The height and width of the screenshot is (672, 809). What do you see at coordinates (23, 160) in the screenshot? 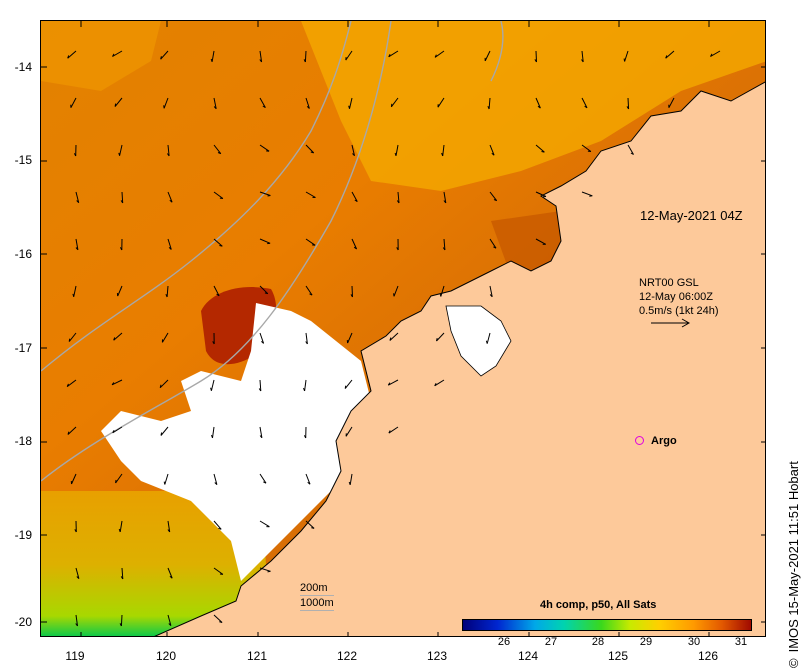
I see `y-tick-label: -15` at bounding box center [23, 160].